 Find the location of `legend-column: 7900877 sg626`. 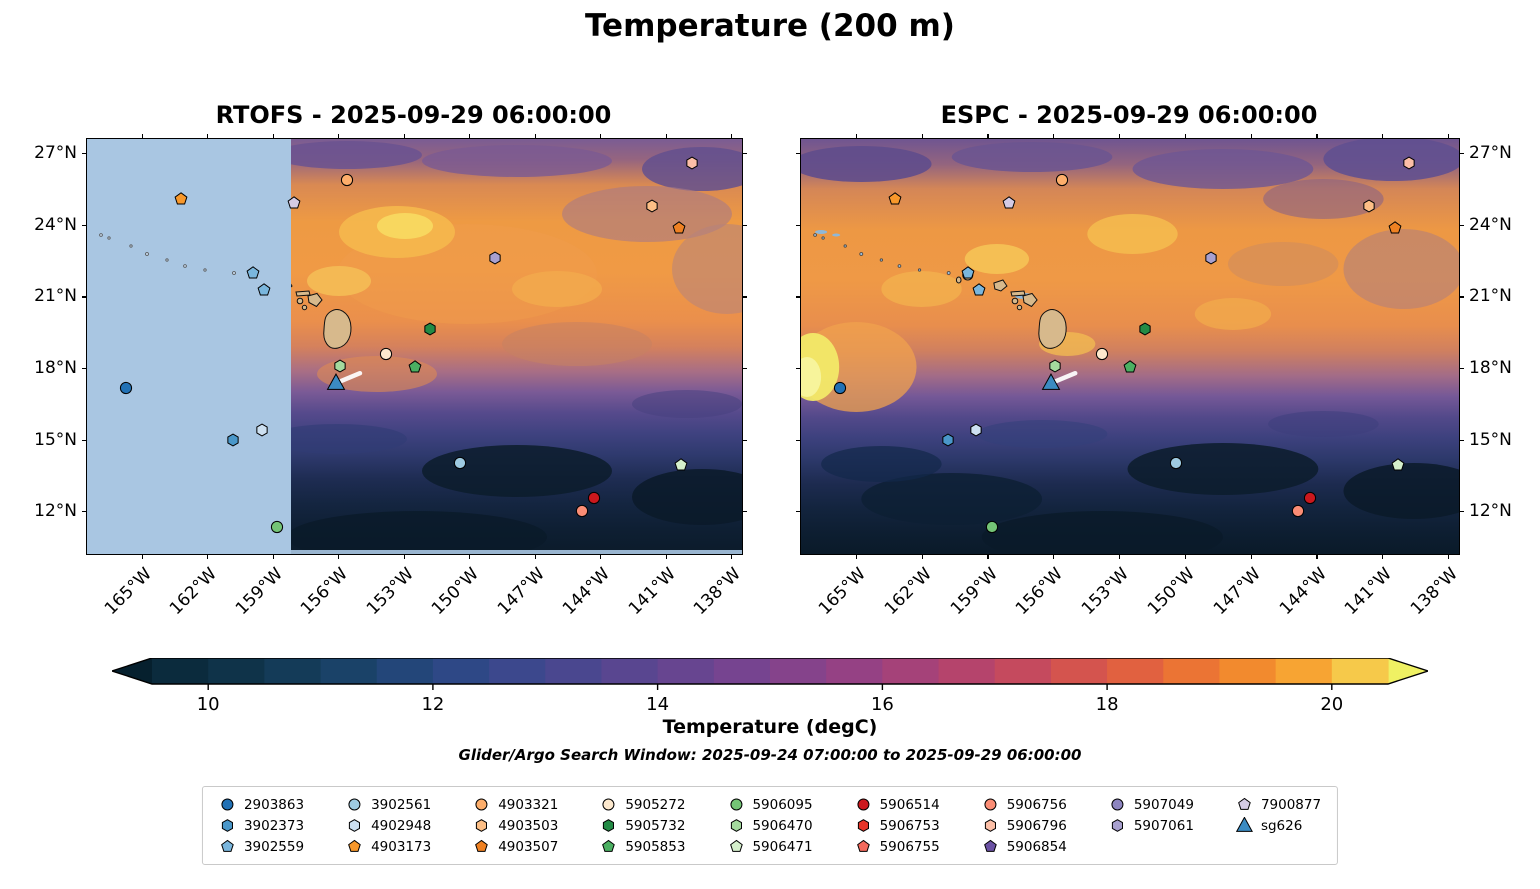

legend-column: 7900877 sg626 is located at coordinates (1278, 825).